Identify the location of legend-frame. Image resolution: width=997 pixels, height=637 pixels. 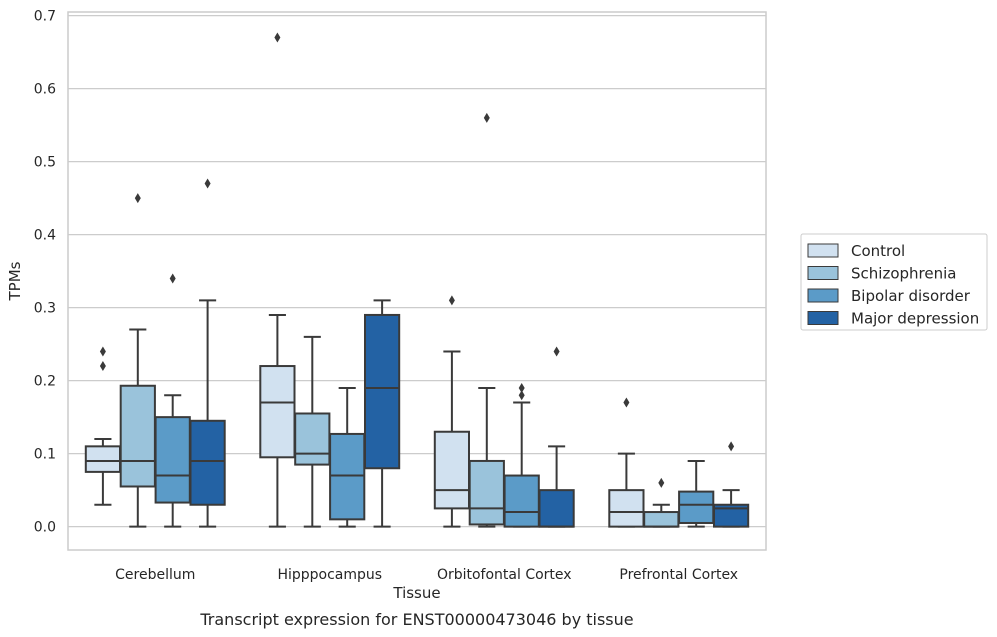
(894, 282).